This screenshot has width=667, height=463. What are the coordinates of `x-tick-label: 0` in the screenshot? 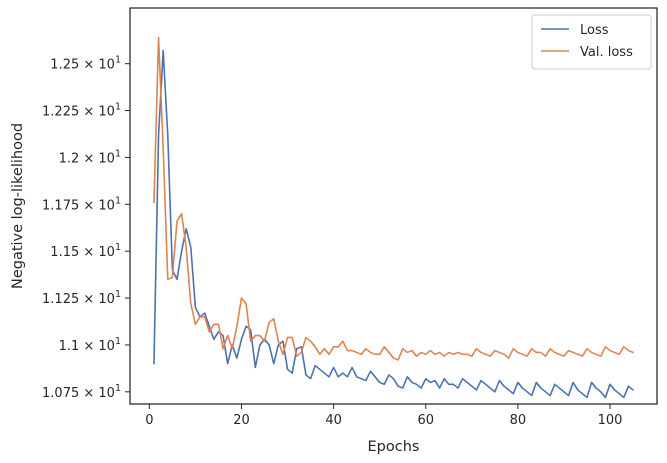 It's located at (149, 420).